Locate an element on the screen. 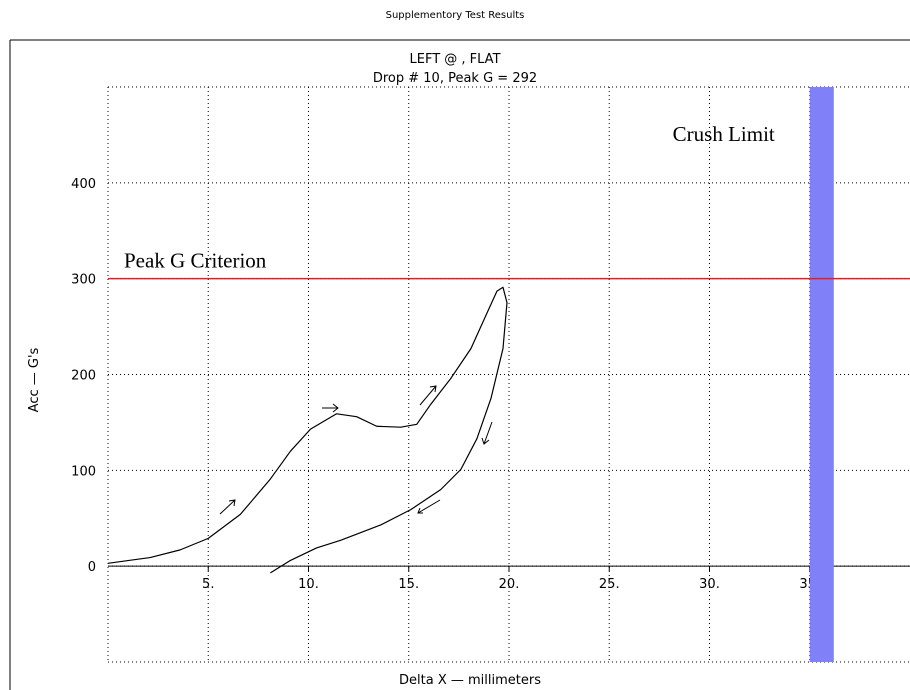 This screenshot has height=690, width=910. y-axis-label: Acc — G's is located at coordinates (34, 379).